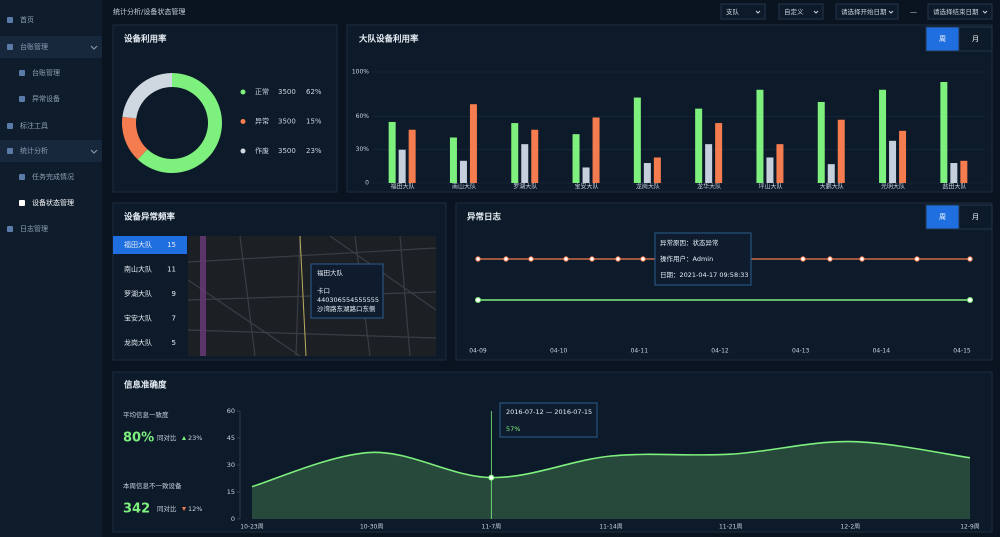 The image size is (1000, 537). What do you see at coordinates (703, 259) in the screenshot?
I see `log-tooltip-box` at bounding box center [703, 259].